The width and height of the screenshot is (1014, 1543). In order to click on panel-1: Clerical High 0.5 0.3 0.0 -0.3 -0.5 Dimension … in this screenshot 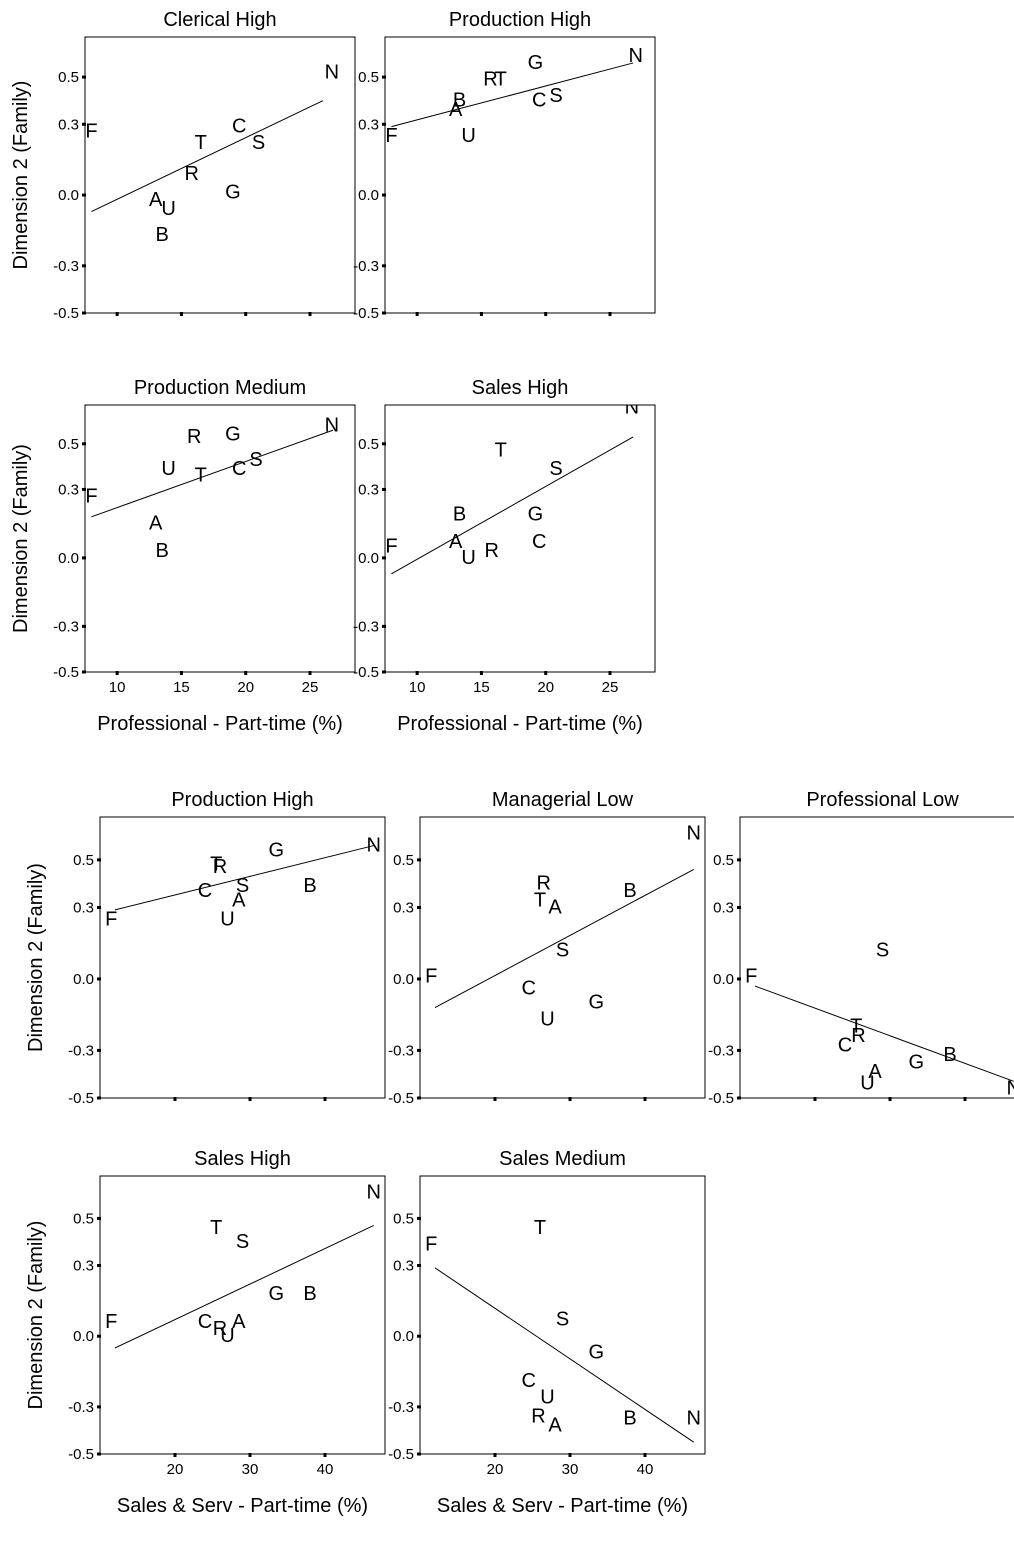, I will do `click(183, 165)`.